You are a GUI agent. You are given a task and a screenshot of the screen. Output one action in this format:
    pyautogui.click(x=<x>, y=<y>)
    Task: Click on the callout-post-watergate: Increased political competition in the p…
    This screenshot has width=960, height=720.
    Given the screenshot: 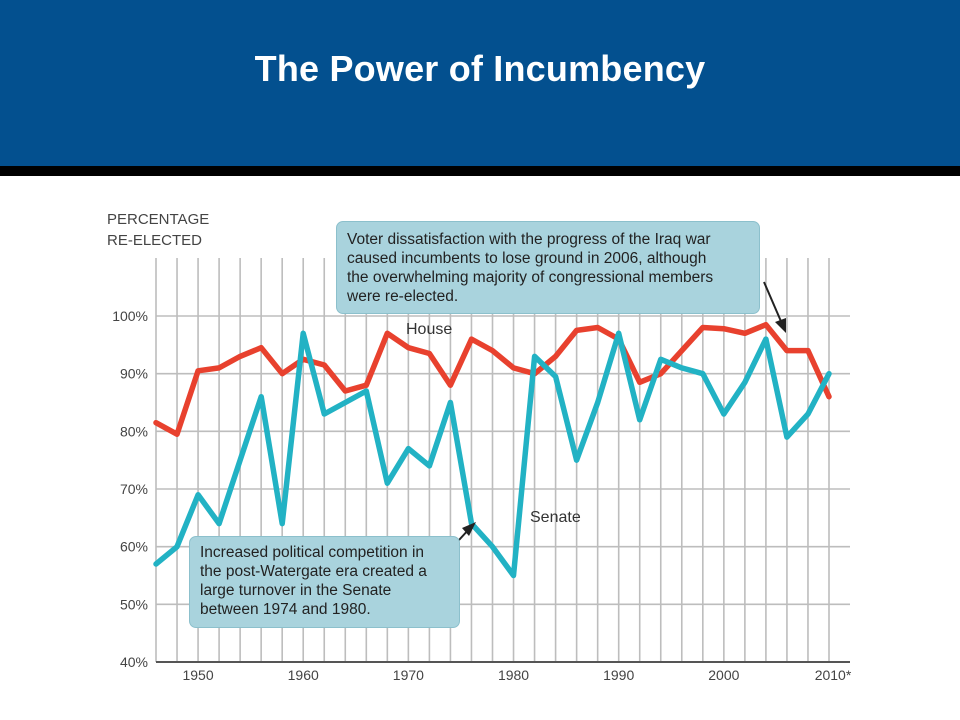 What is the action you would take?
    pyautogui.click(x=324, y=582)
    